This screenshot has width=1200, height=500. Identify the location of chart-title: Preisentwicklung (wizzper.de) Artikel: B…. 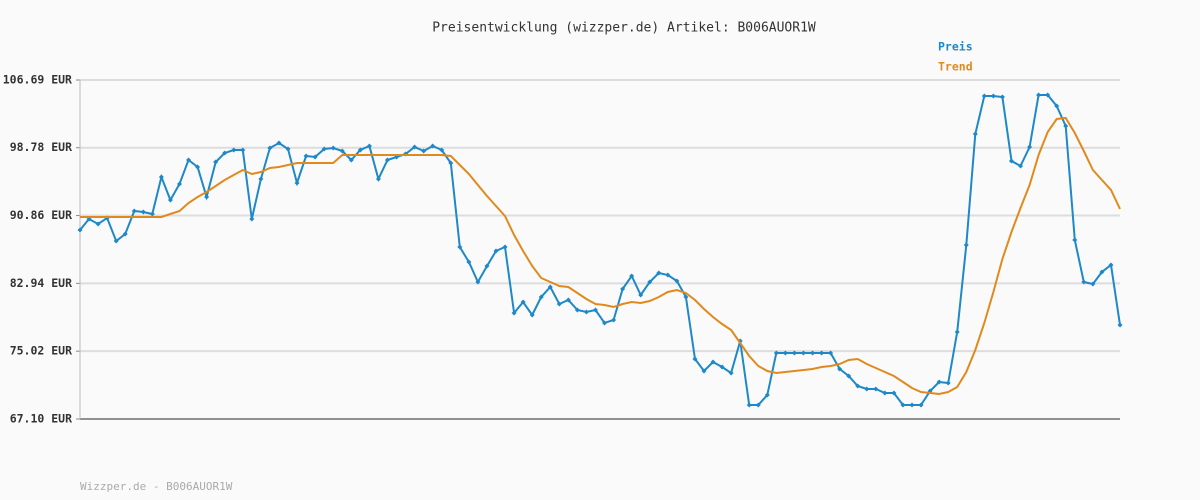
(624, 28).